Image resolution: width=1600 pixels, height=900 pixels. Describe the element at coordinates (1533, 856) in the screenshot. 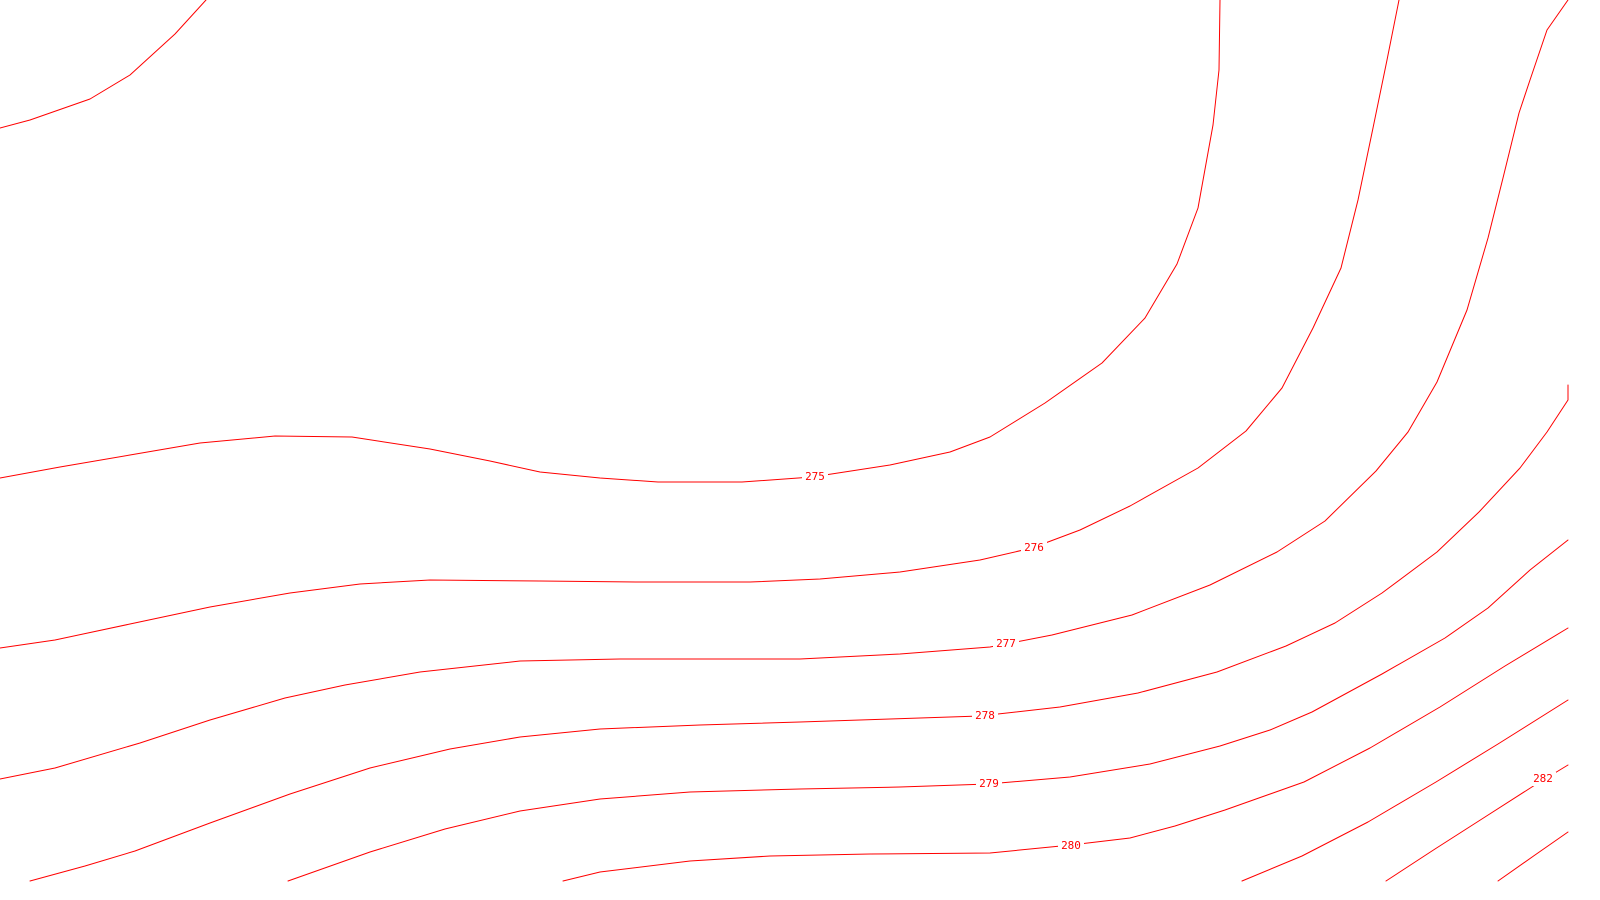

I see `contour-line-283-fragment` at that location.